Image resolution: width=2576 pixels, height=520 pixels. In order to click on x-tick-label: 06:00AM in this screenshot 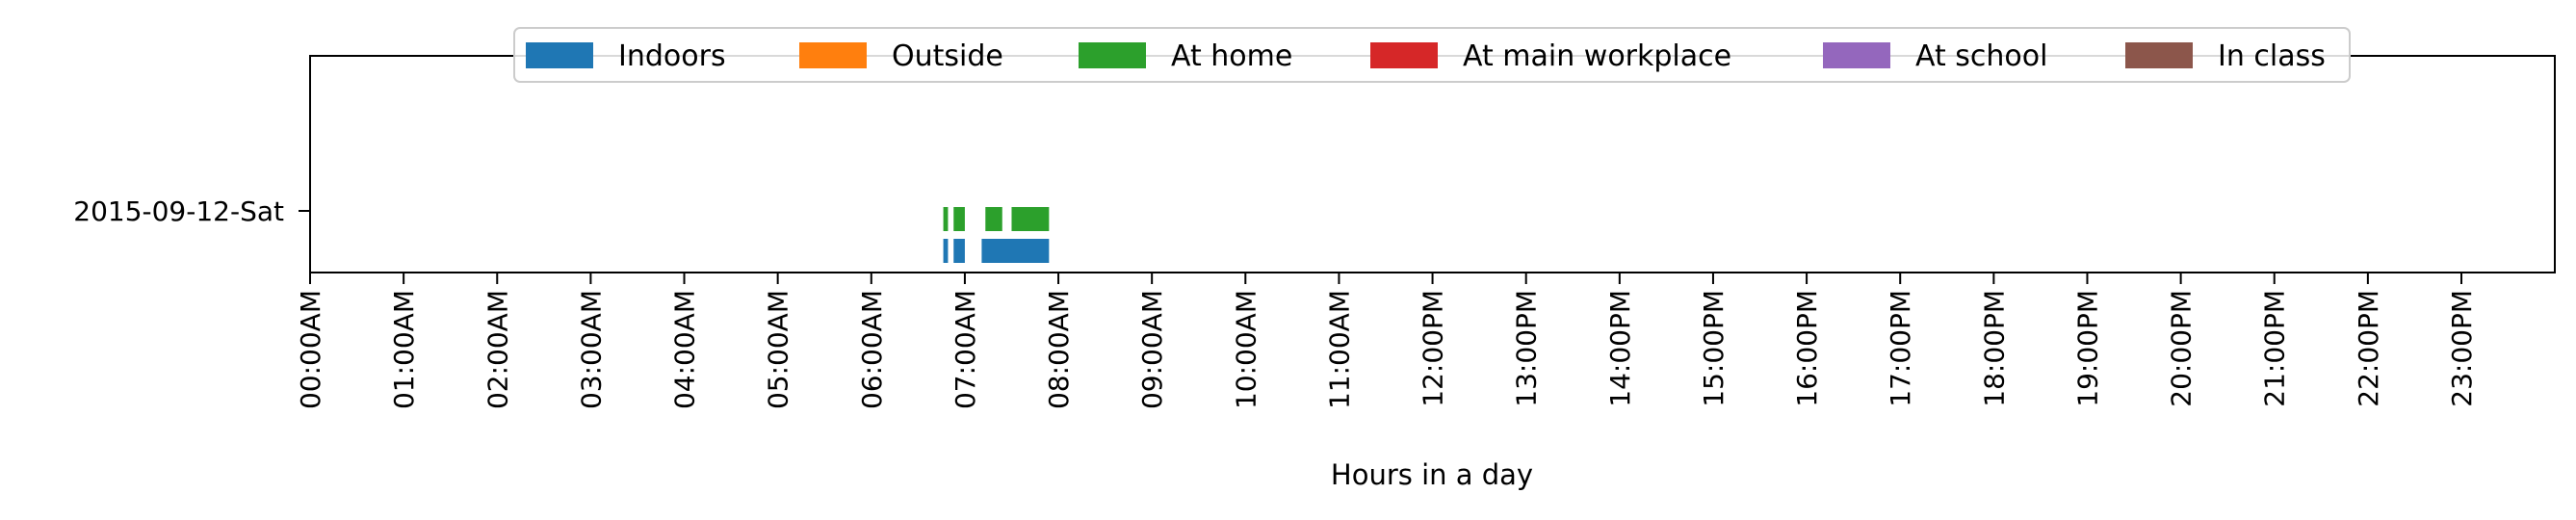, I will do `click(872, 349)`.